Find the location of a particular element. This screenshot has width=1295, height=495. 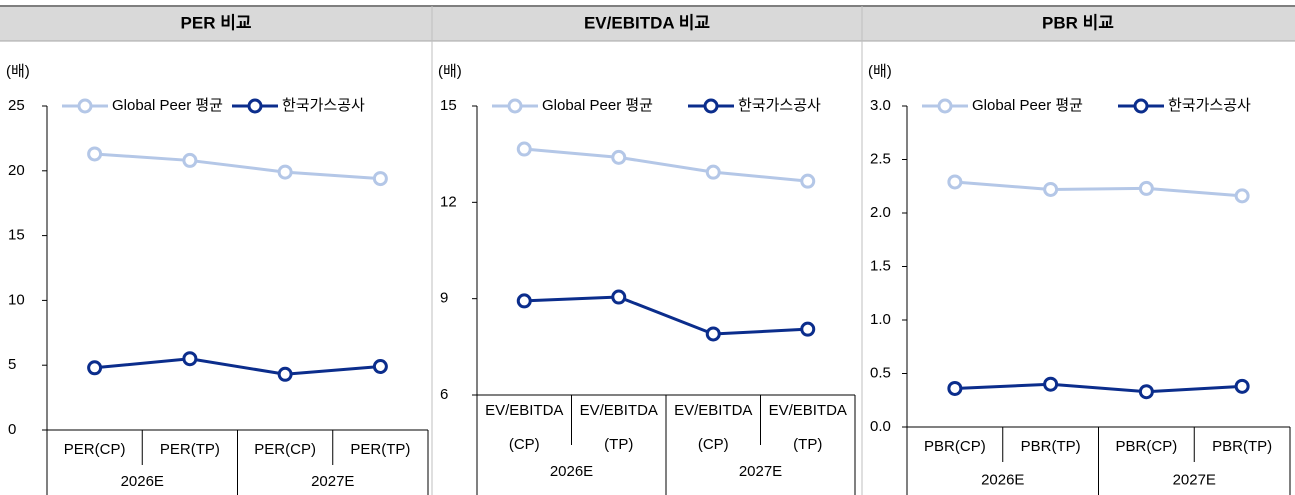

panel-title: EV/EBITDA 비교 is located at coordinates (647, 22).